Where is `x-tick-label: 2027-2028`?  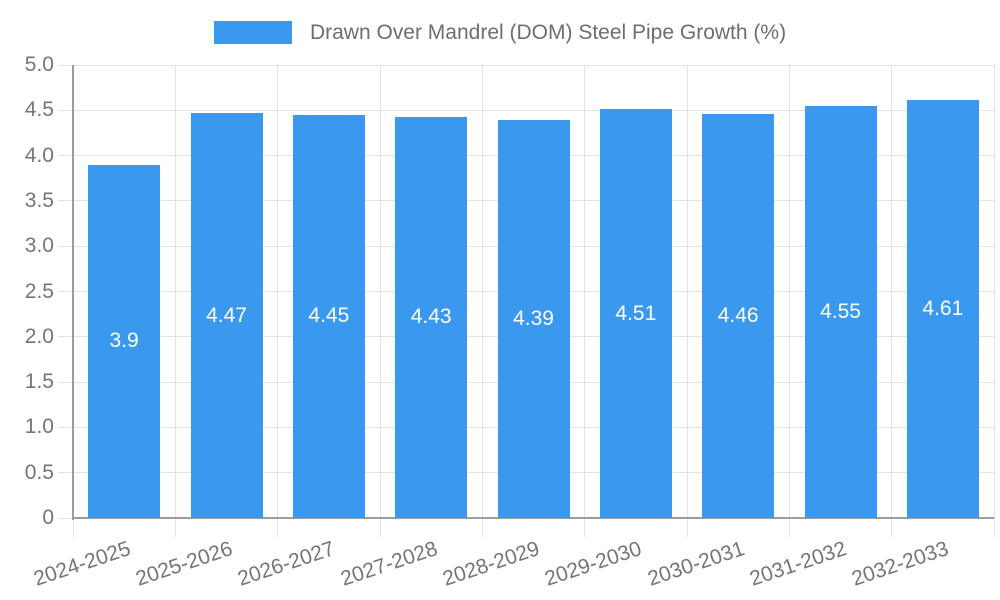
x-tick-label: 2027-2028 is located at coordinates (389, 564).